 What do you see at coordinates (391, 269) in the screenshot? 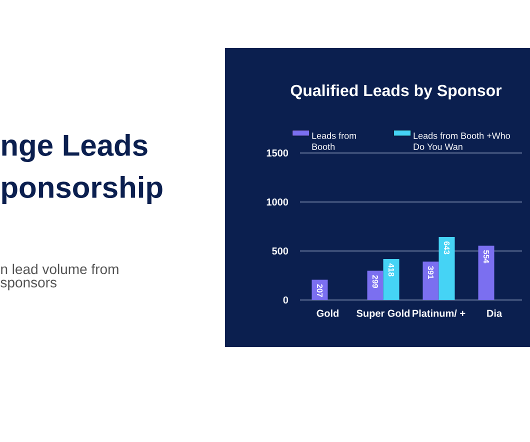
I see `data-label: 418` at bounding box center [391, 269].